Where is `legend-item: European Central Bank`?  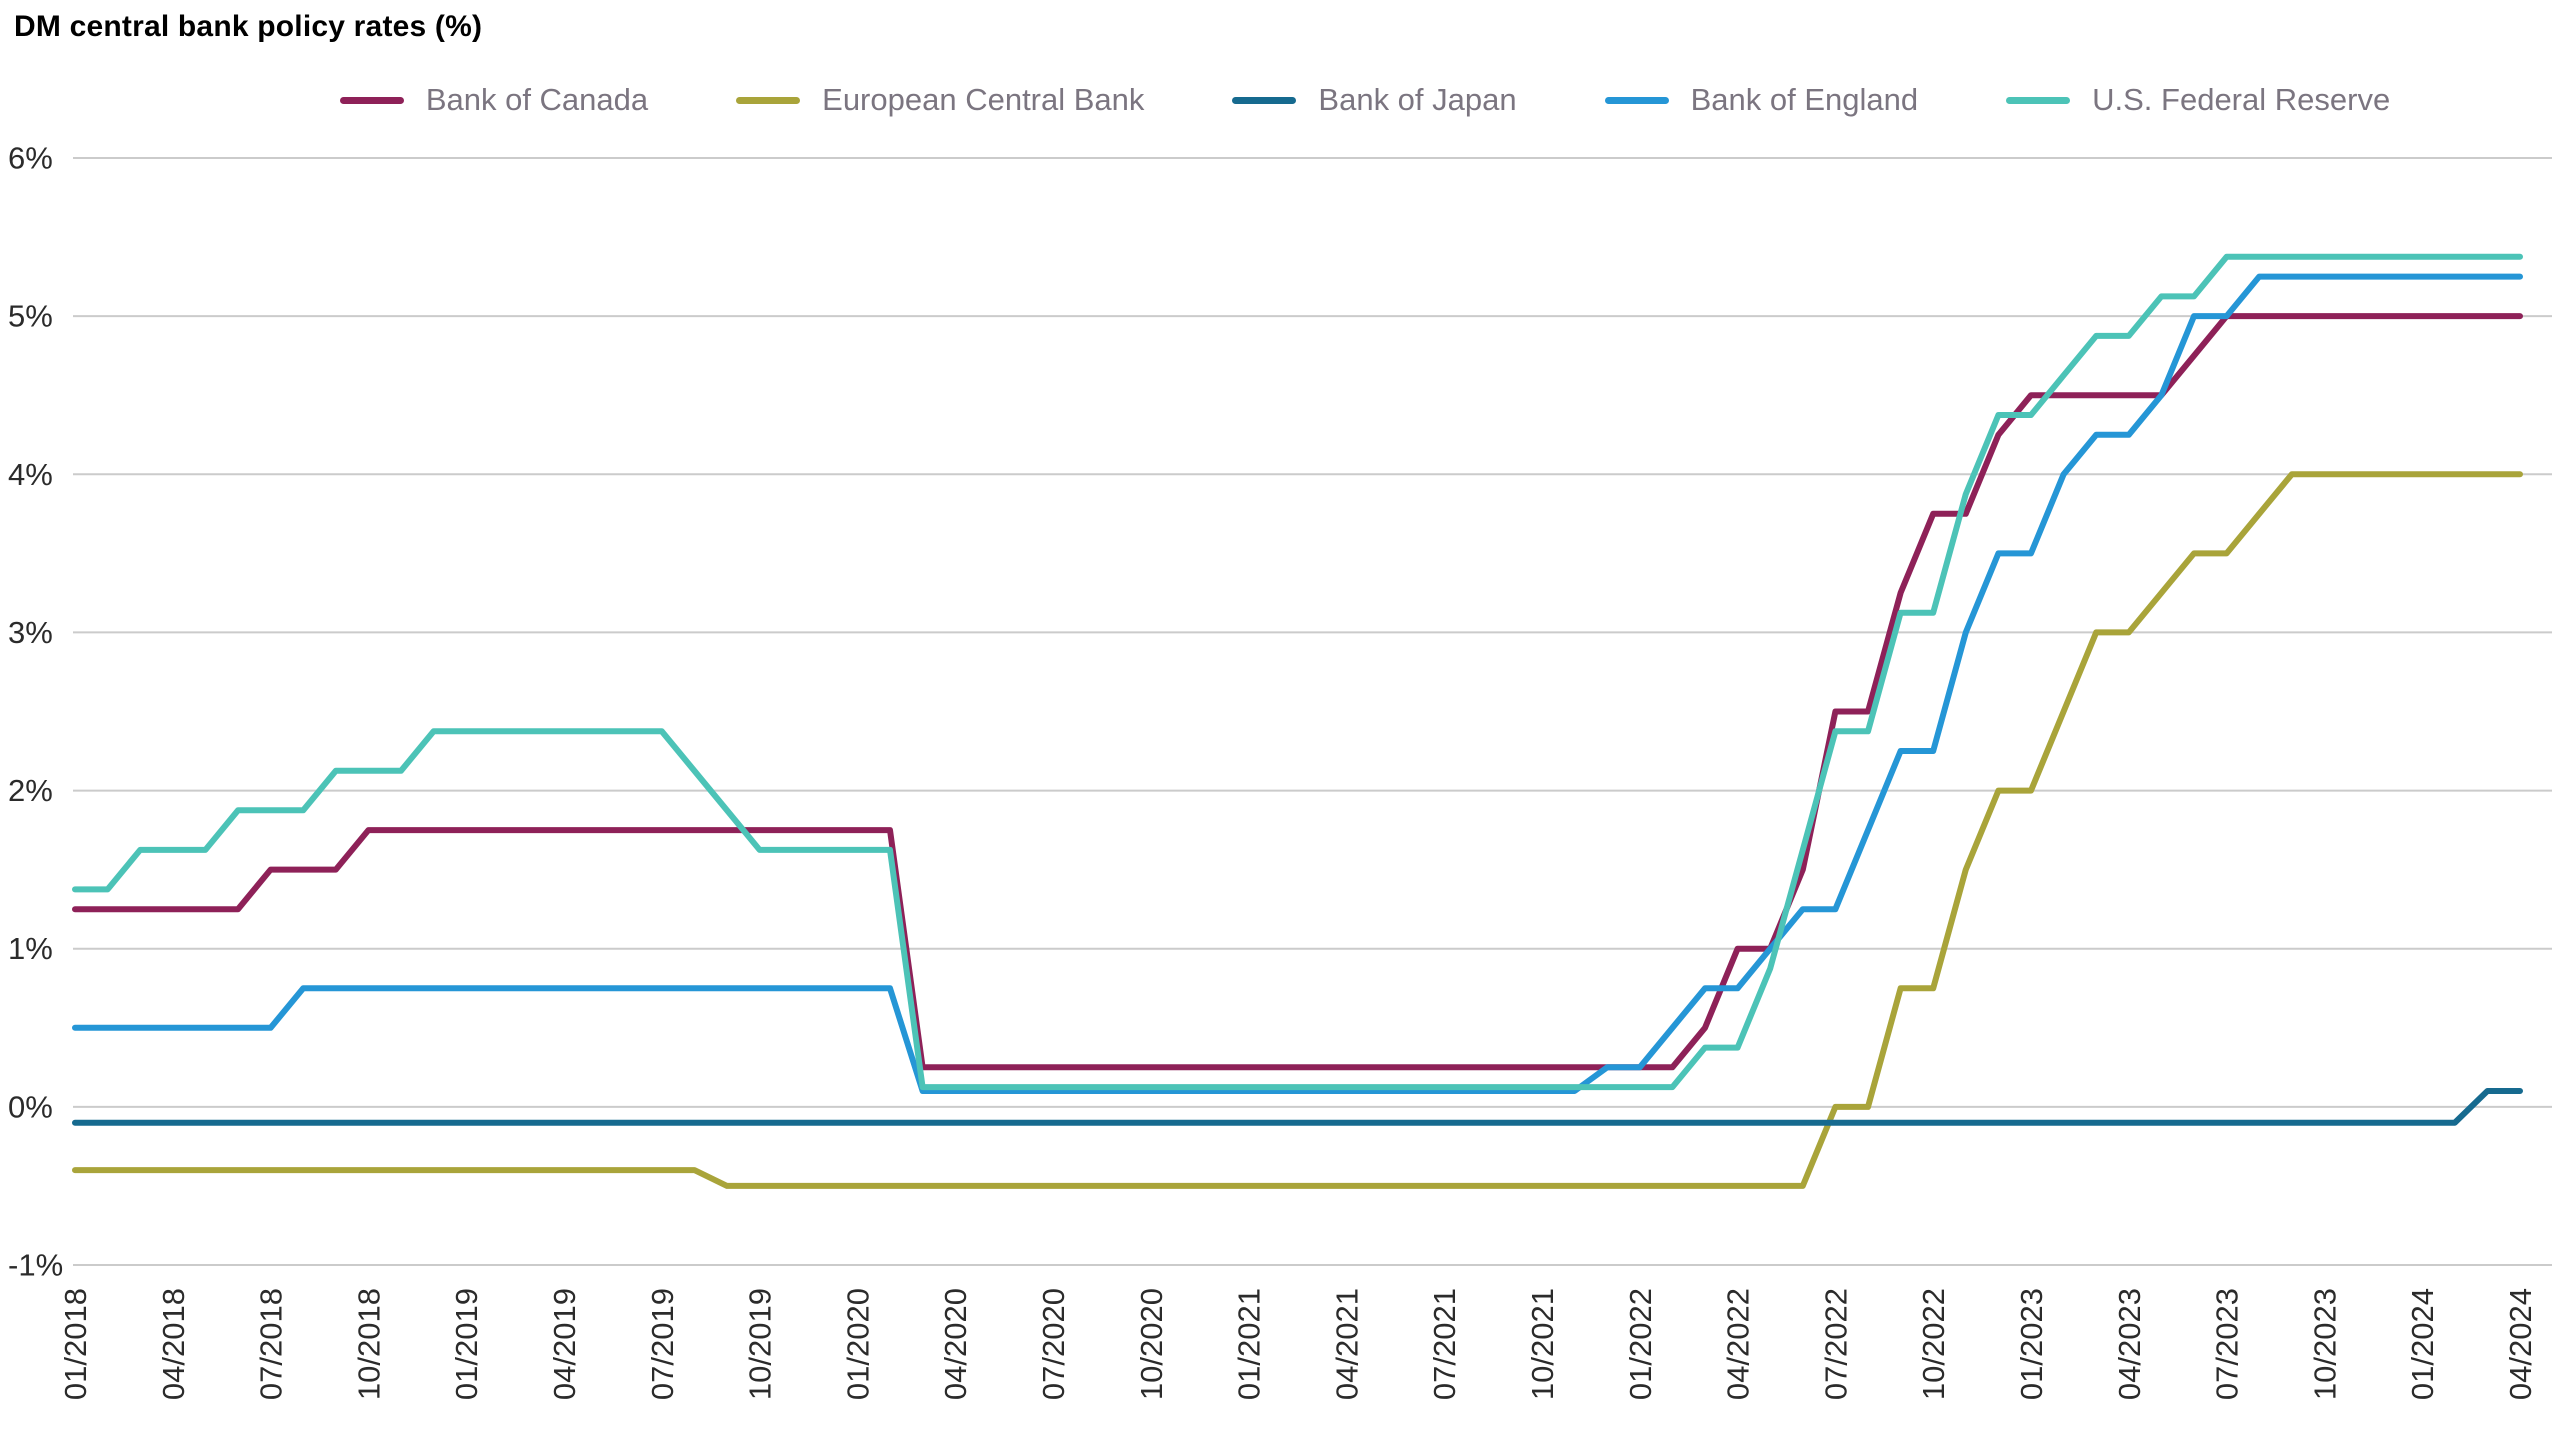
legend-item: European Central Bank is located at coordinates (940, 100).